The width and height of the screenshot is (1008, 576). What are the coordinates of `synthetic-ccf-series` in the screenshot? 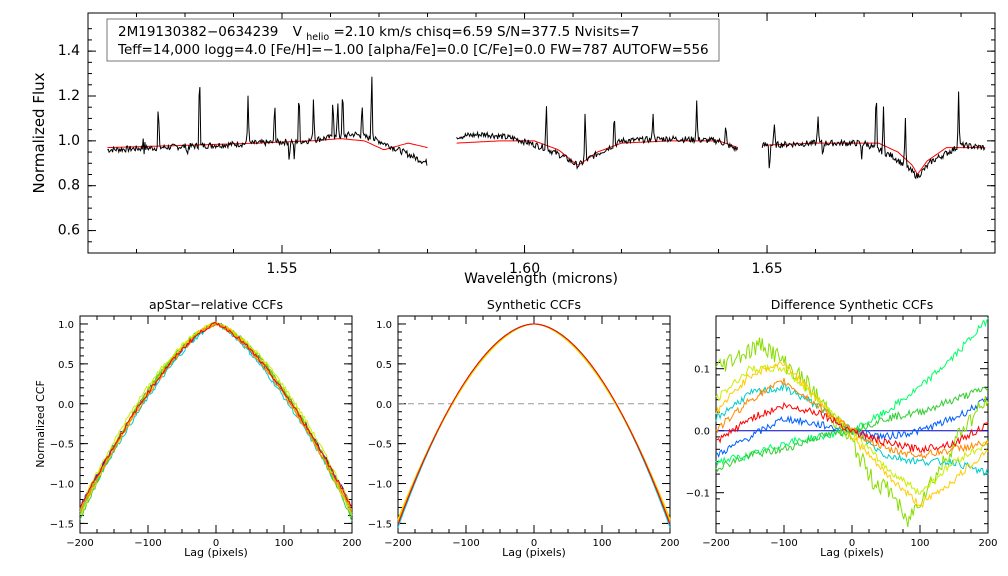 It's located at (534, 425).